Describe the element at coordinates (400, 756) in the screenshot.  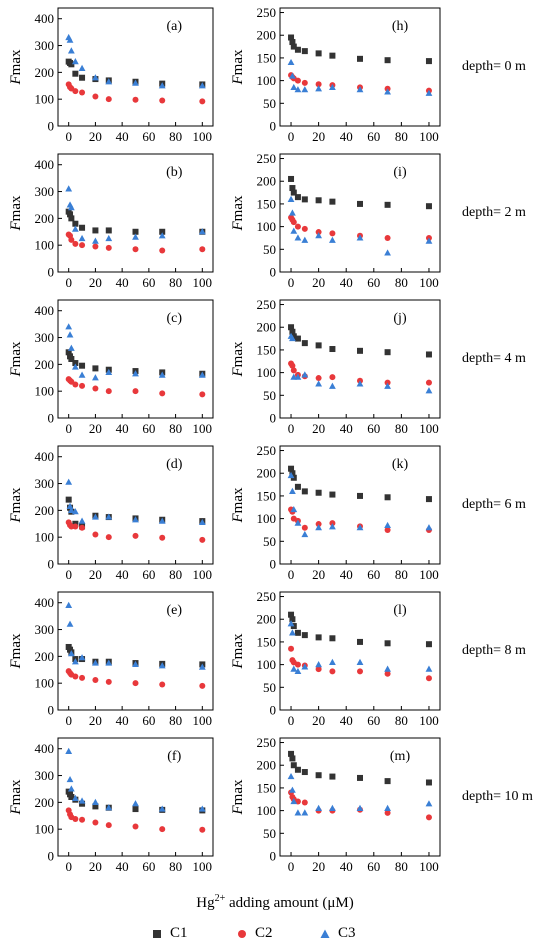
I see `panel-label: (m)` at that location.